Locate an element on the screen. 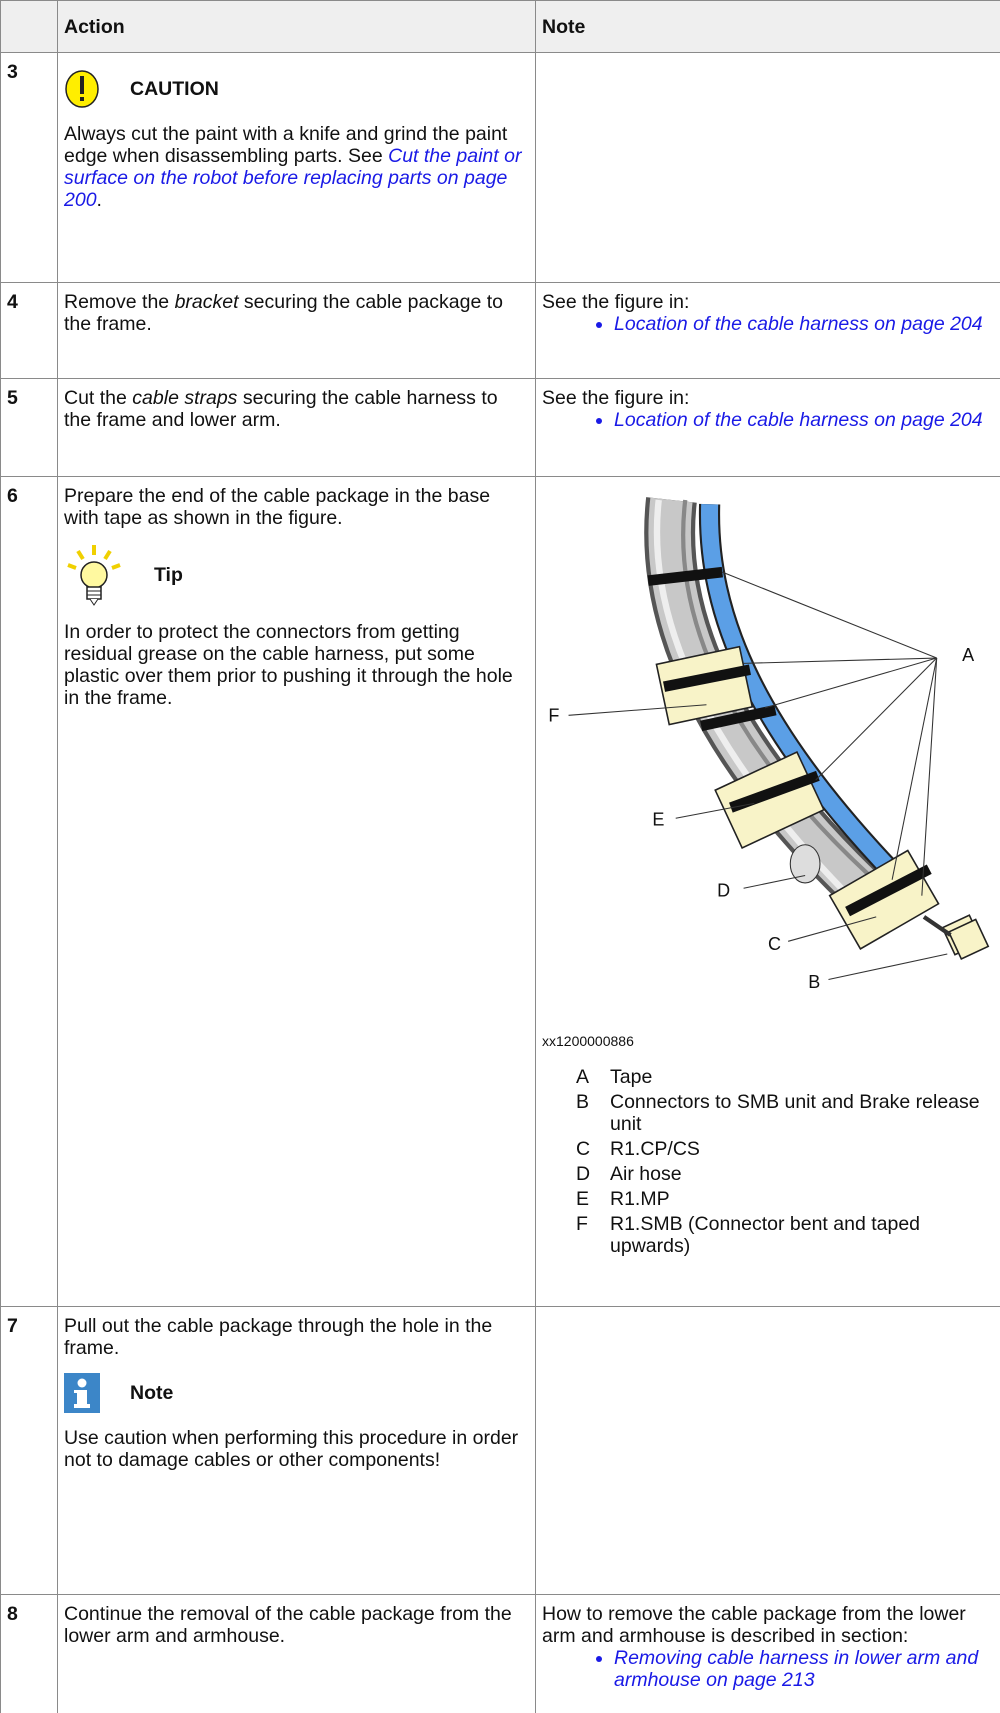  tip-icon is located at coordinates (94, 575).